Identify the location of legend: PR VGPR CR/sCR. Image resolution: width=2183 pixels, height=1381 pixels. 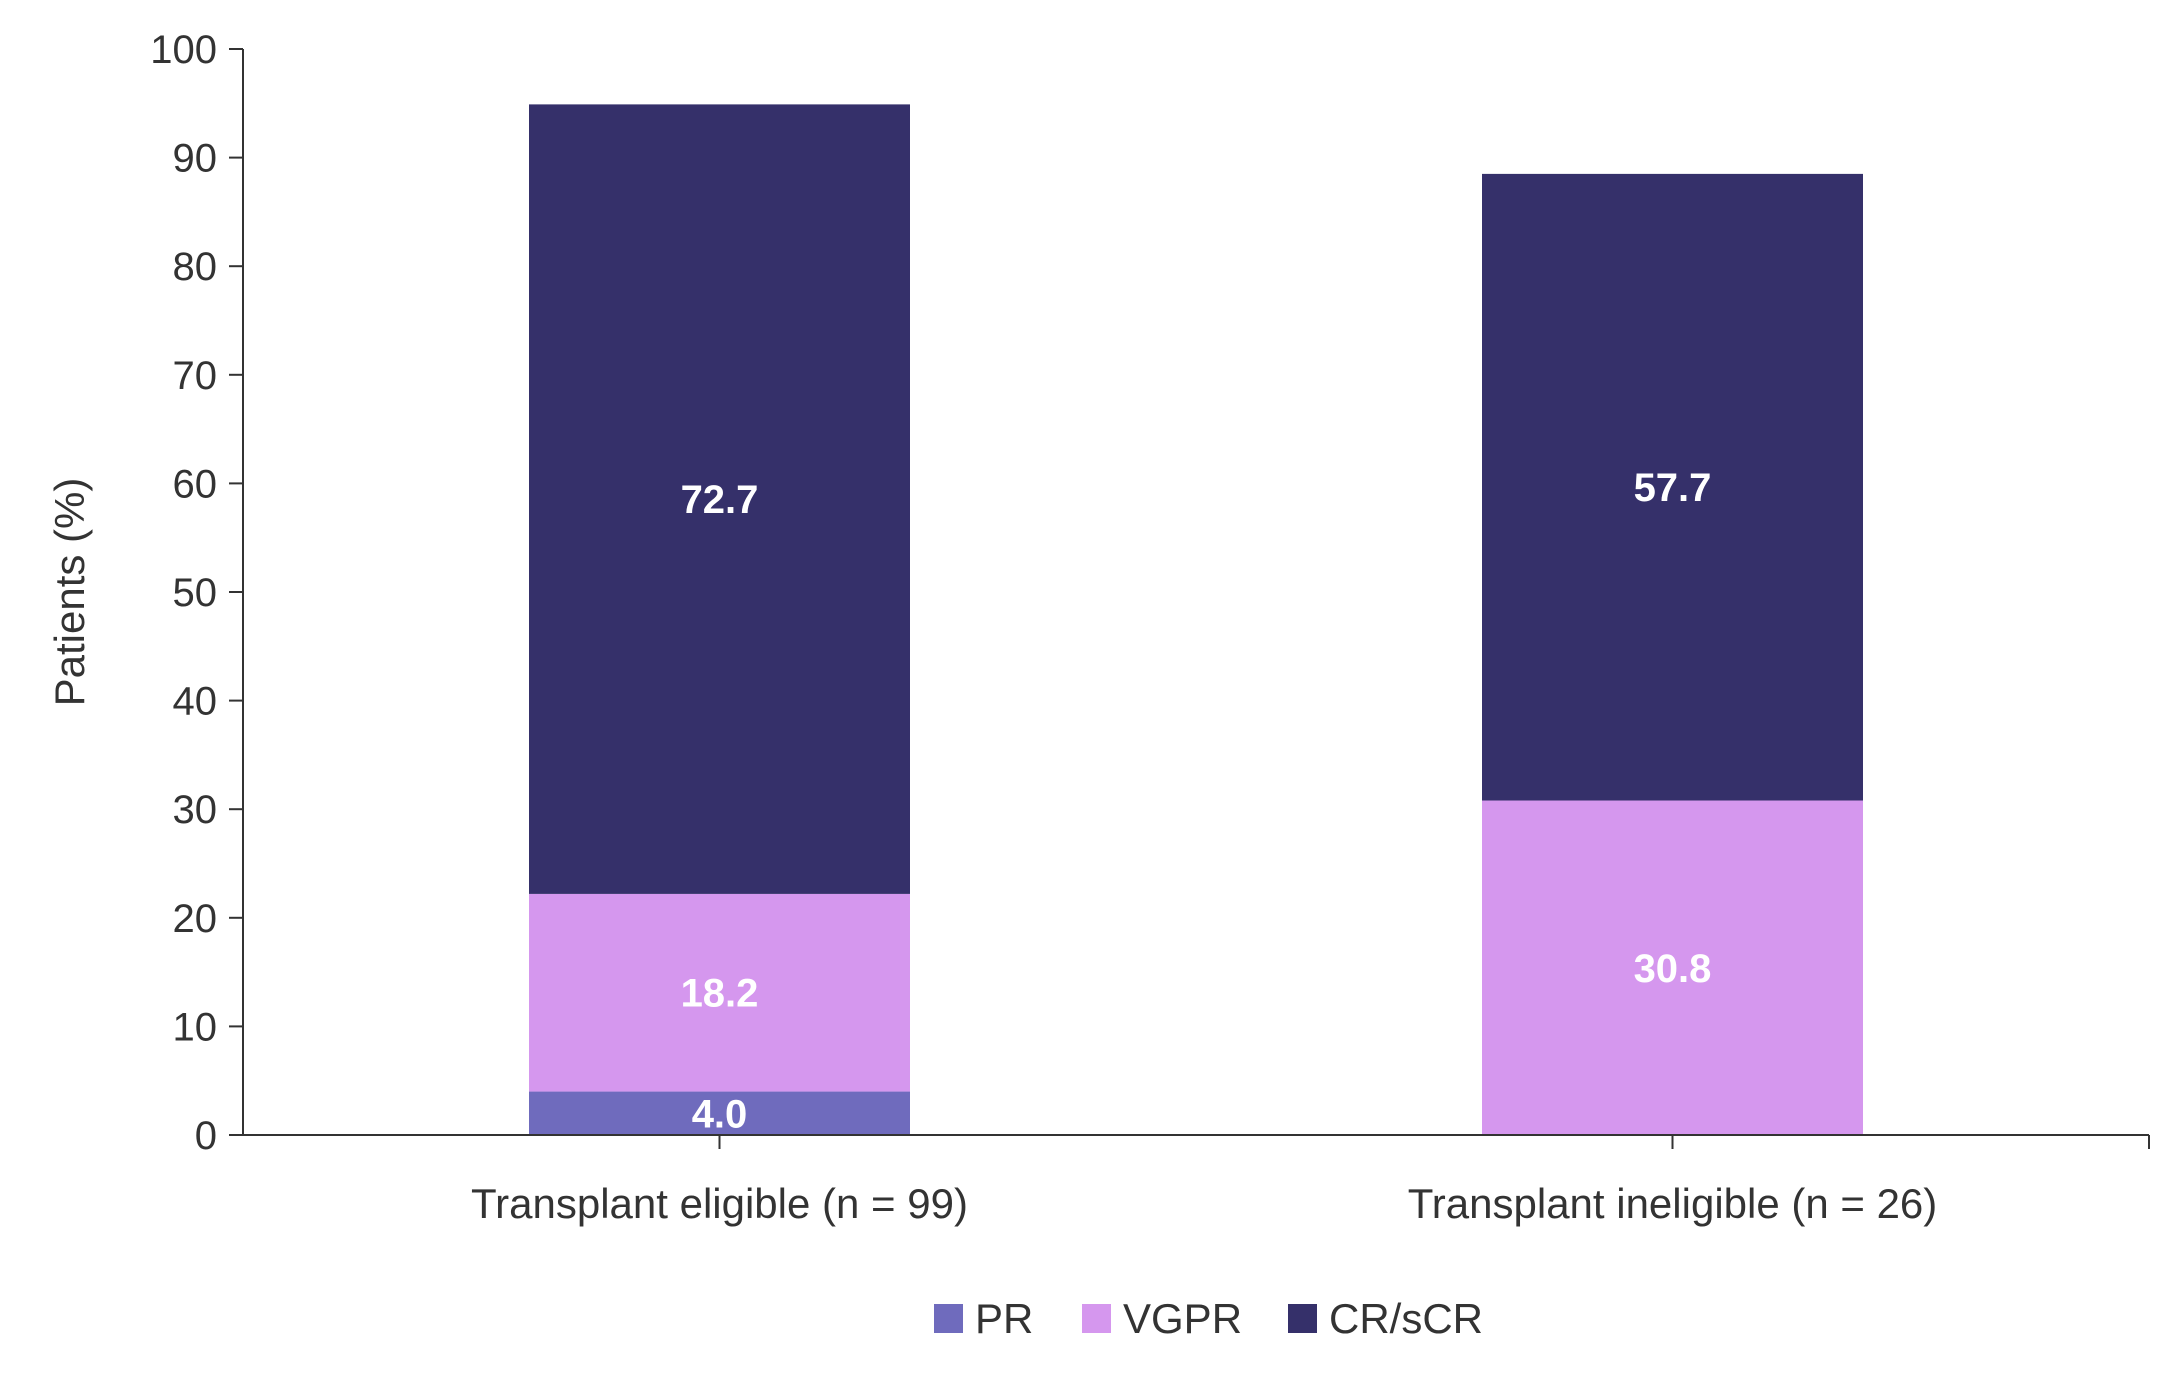
(1208, 1318).